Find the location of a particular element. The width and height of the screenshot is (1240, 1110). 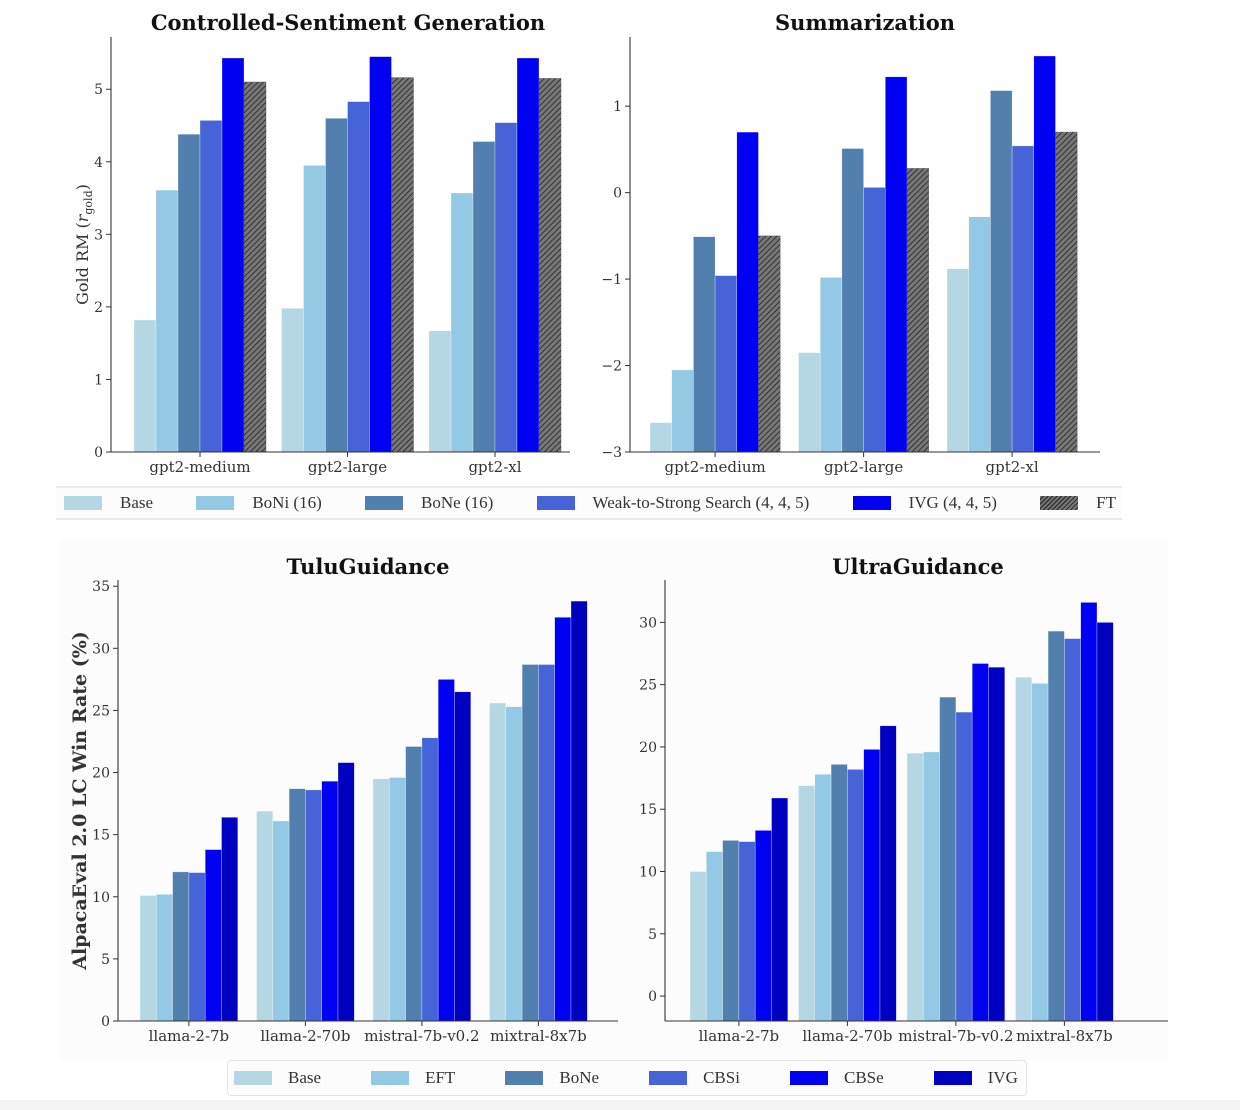

bar-eft-llama-2-70b is located at coordinates (823, 898).